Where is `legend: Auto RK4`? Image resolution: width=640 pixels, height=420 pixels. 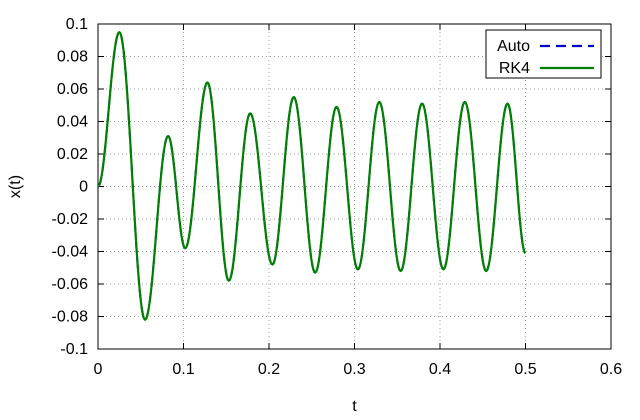 legend: Auto RK4 is located at coordinates (543, 54).